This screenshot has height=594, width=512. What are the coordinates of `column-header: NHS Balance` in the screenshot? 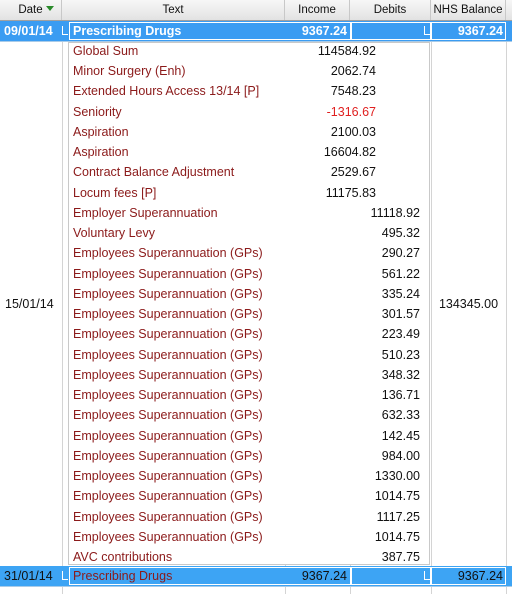 It's located at (468, 10).